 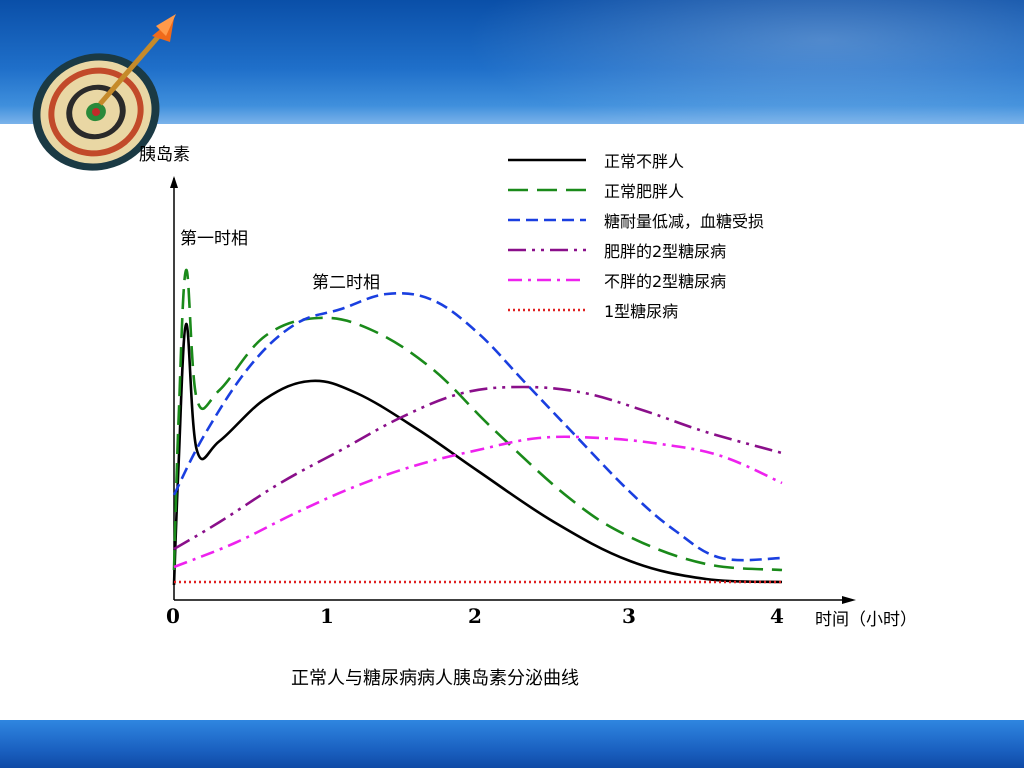 I want to click on legend-label: 不胖的2型糖尿病, so click(x=665, y=281).